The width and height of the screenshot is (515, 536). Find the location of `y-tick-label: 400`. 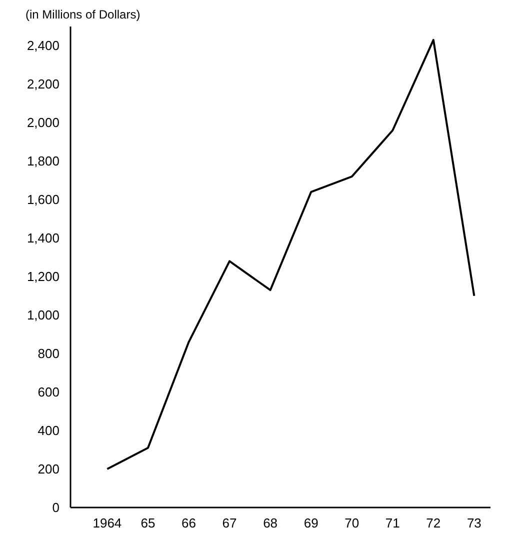

y-tick-label: 400 is located at coordinates (49, 430).